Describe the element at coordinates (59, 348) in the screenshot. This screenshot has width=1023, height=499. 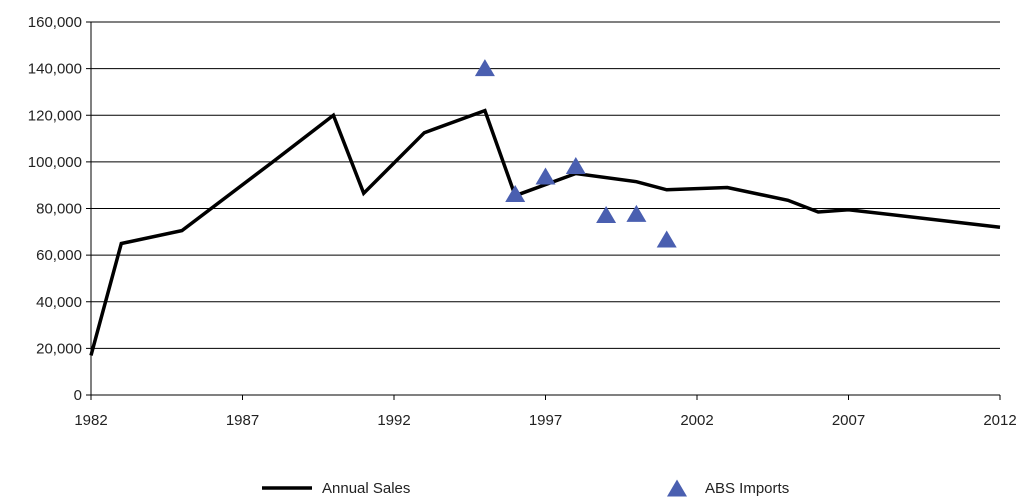
I see `y-tick-label: 20,000` at that location.